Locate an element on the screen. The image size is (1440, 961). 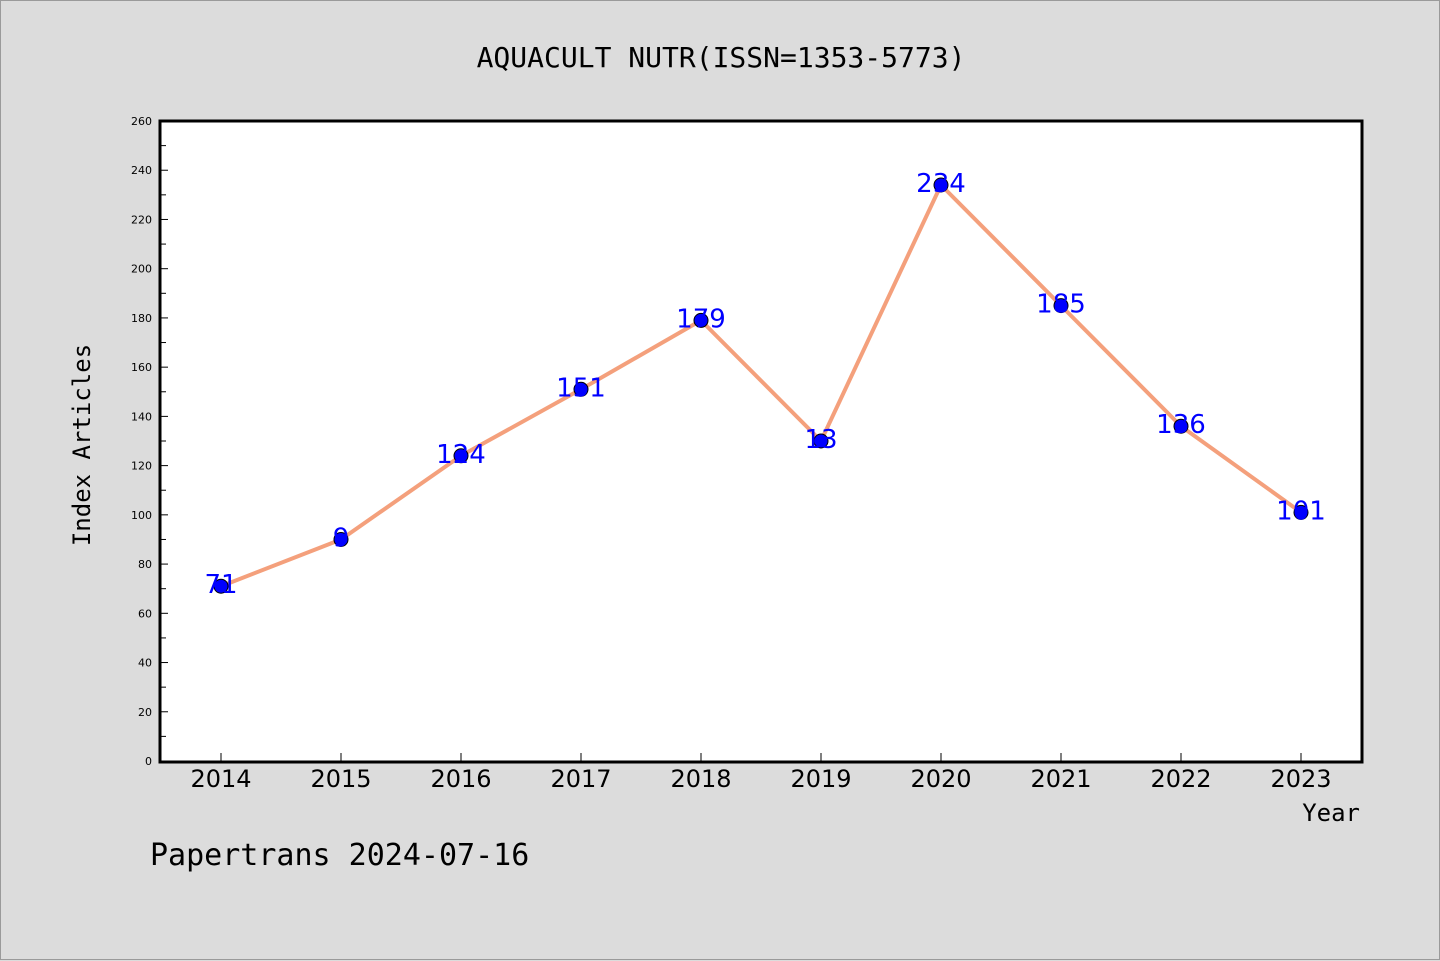
x-axis: 2014 2015 2016 2017 2018 2019 2020 2021 2022 2023 is located at coordinates (761, 773).